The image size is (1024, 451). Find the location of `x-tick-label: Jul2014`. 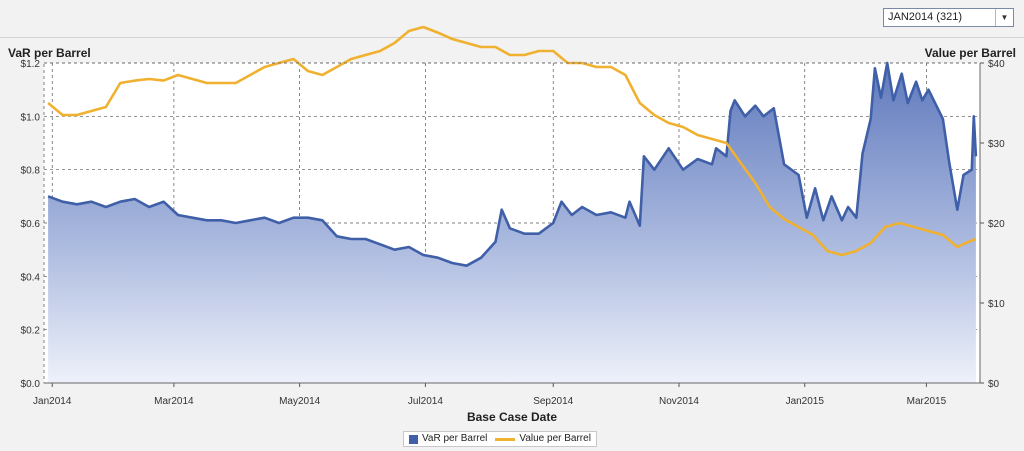

x-tick-label: Jul2014 is located at coordinates (425, 401).